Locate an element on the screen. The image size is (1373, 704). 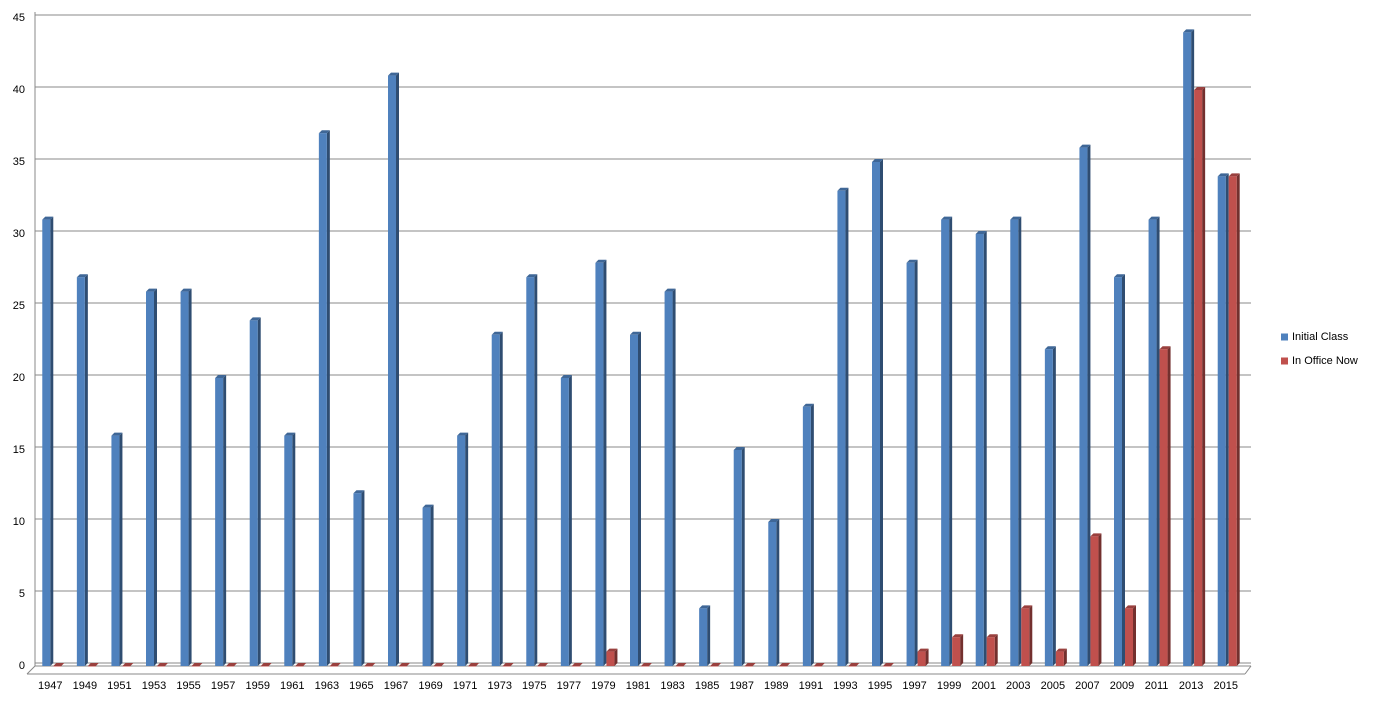
x-tick-label: 1987 is located at coordinates (741, 686).